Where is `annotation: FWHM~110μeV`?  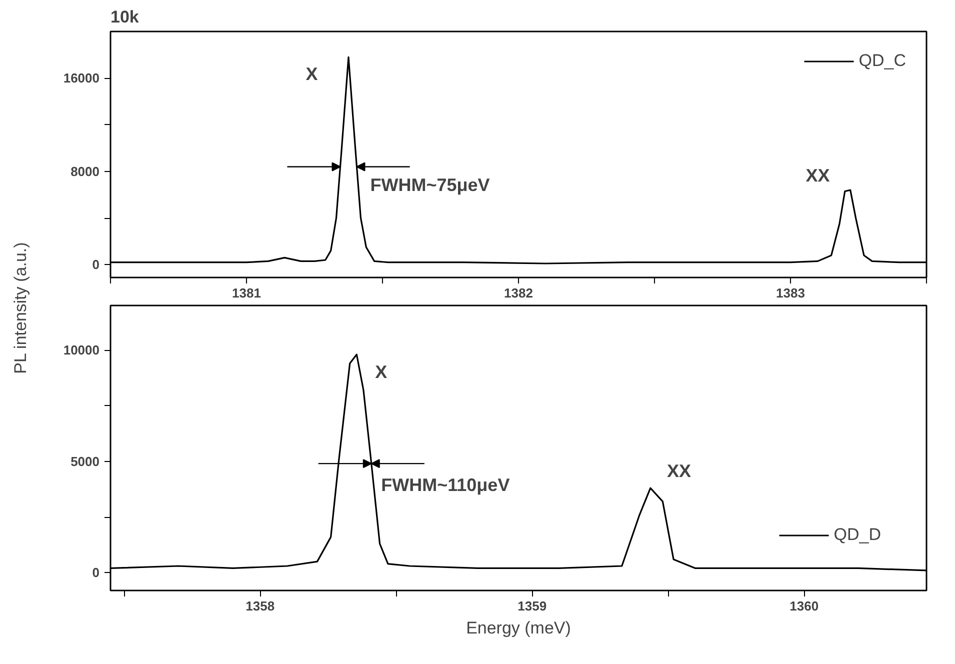 annotation: FWHM~110μeV is located at coordinates (445, 484).